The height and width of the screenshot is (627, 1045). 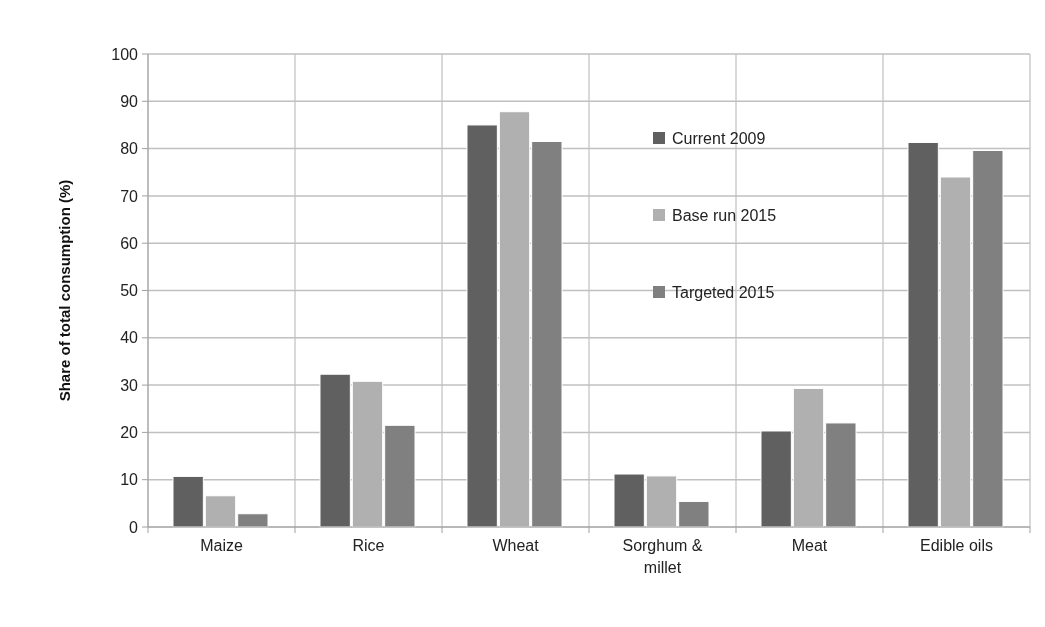 What do you see at coordinates (723, 292) in the screenshot?
I see `legend-label: Targeted 2015` at bounding box center [723, 292].